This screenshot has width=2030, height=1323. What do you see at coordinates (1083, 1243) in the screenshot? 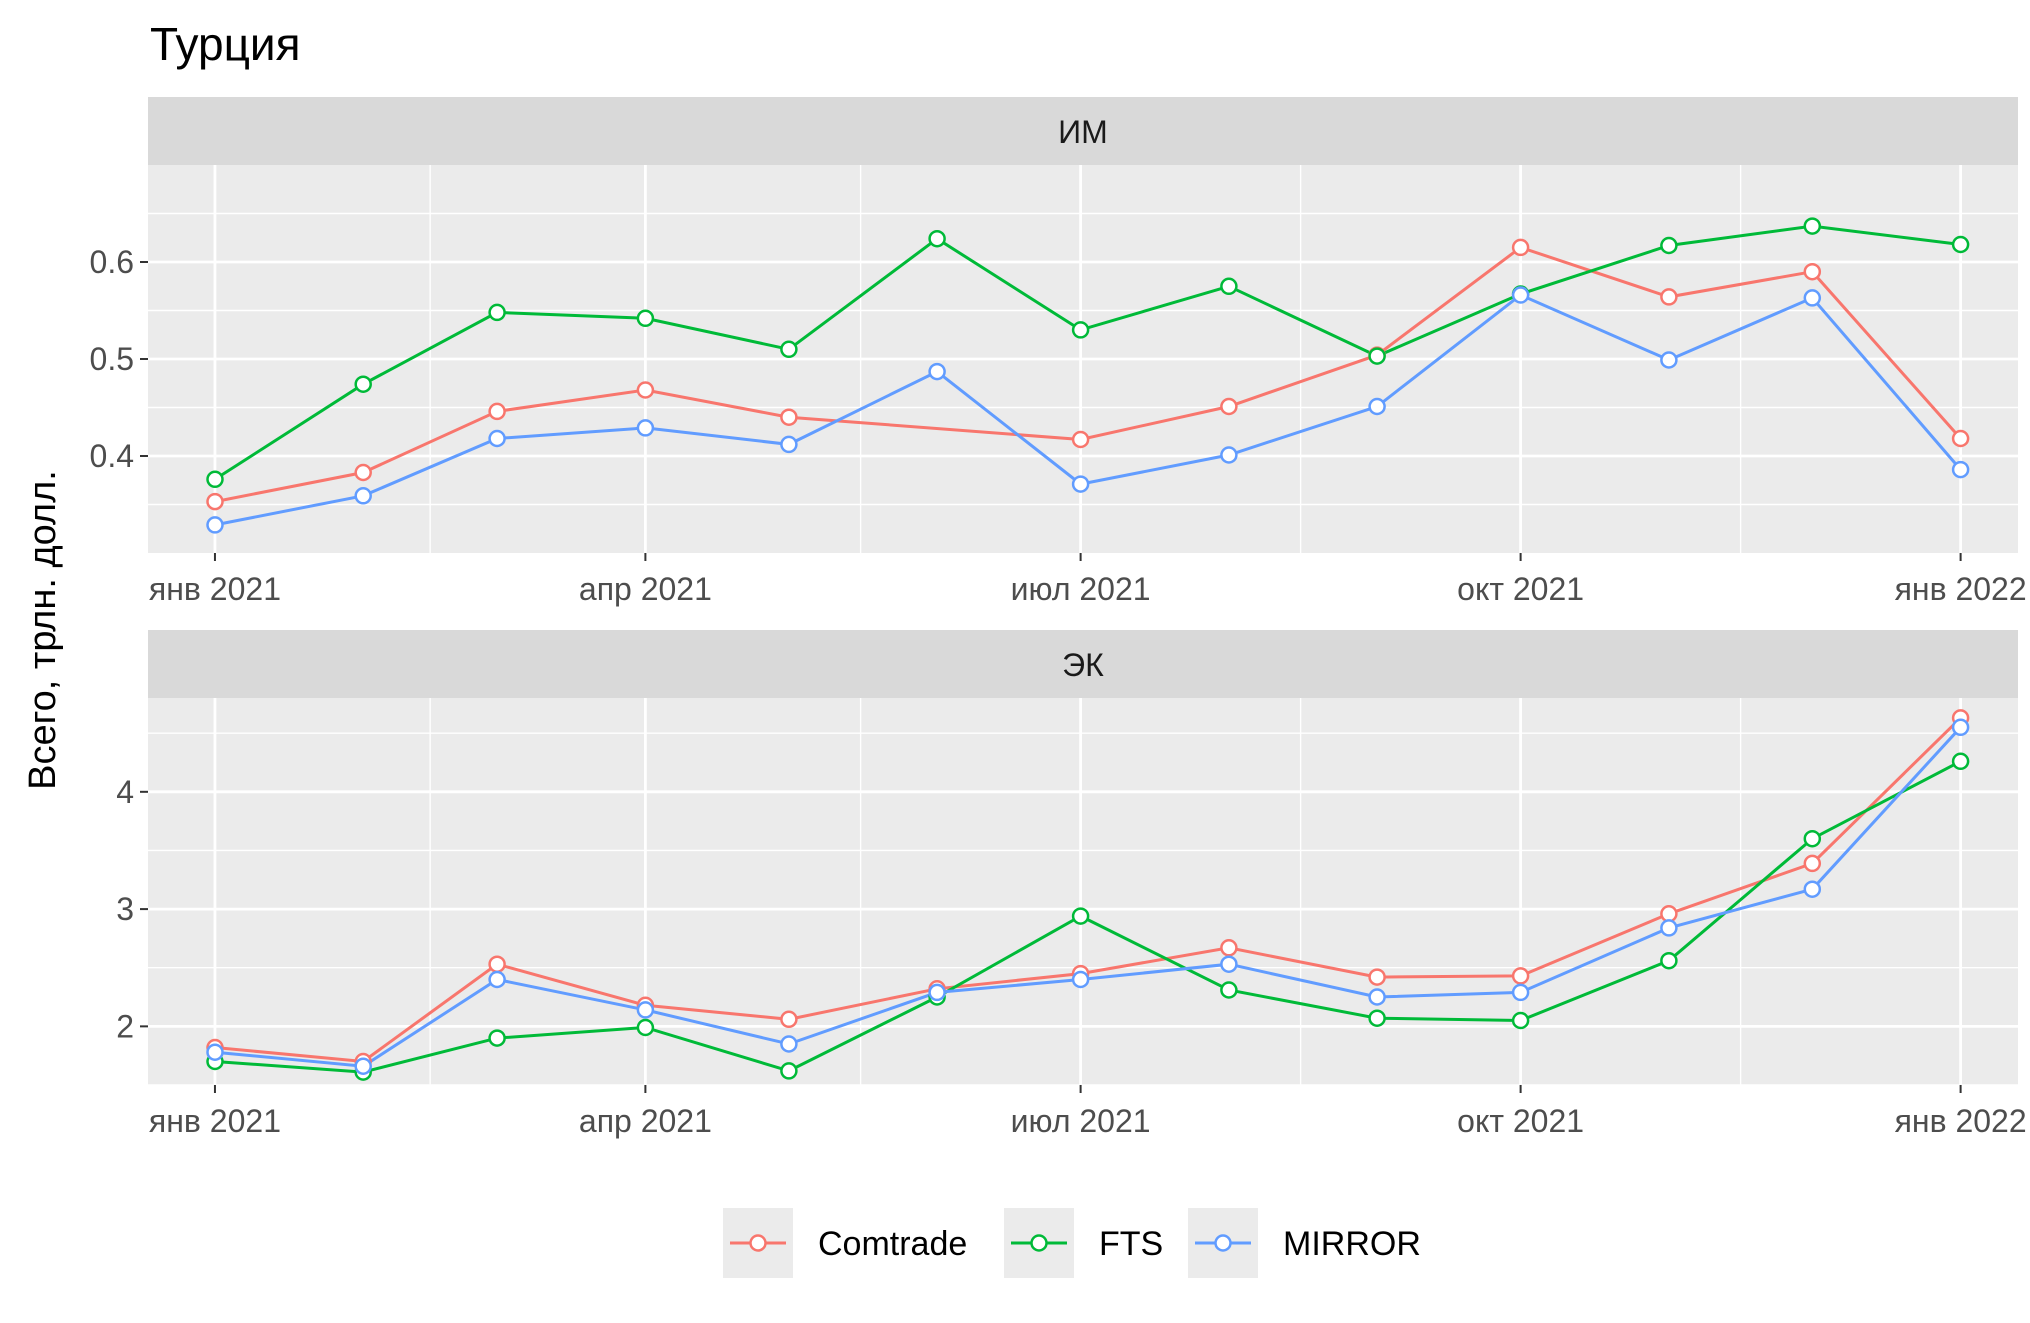
I see `legend-item-fts: FTS` at bounding box center [1083, 1243].